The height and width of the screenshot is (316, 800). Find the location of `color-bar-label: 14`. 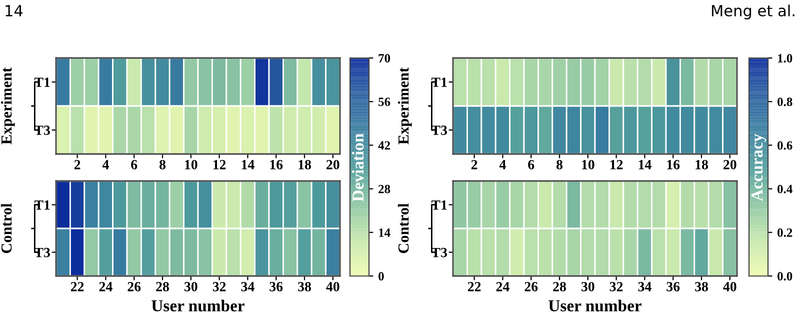

color-bar-label: 14 is located at coordinates (384, 232).